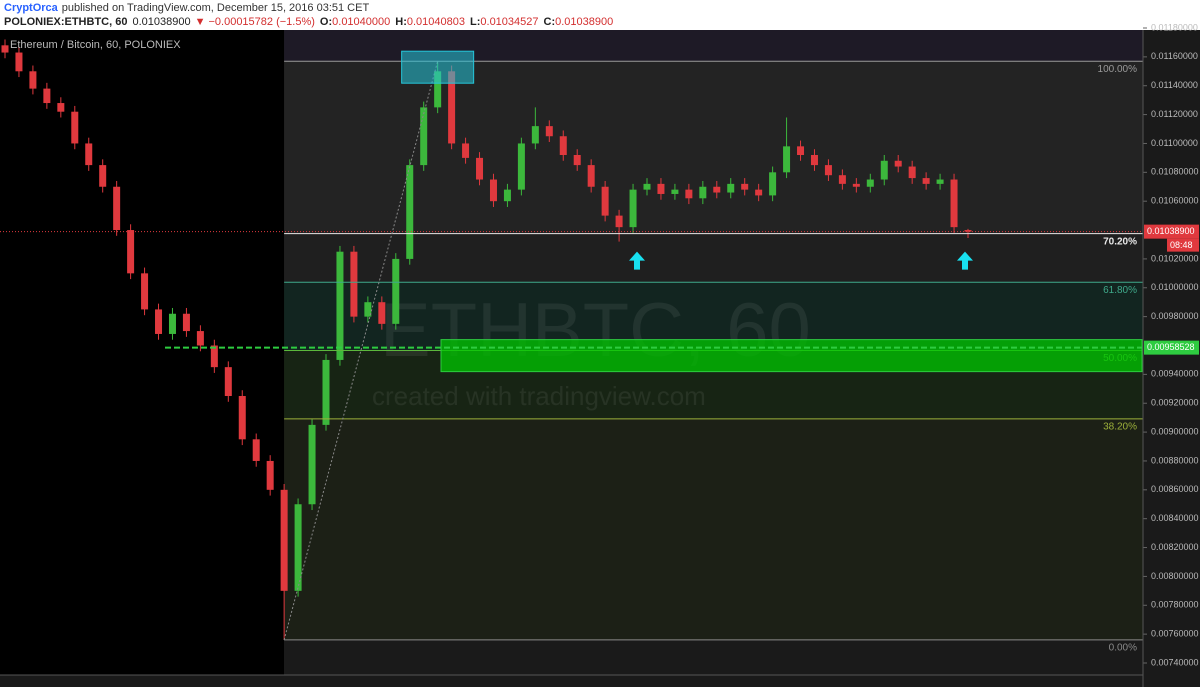 This screenshot has width=1200, height=687. Describe the element at coordinates (1175, 316) in the screenshot. I see `y-tick-label: 0.00980000` at that location.